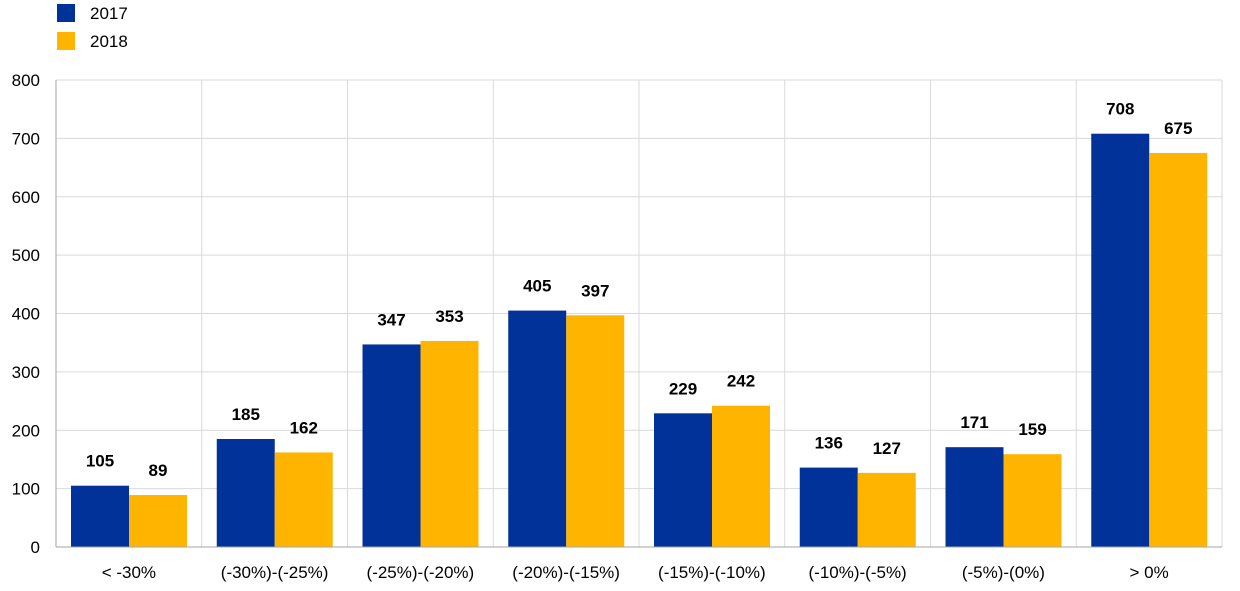 Image resolution: width=1240 pixels, height=591 pixels. Describe the element at coordinates (449, 316) in the screenshot. I see `data-label-2018-2: 353` at that location.